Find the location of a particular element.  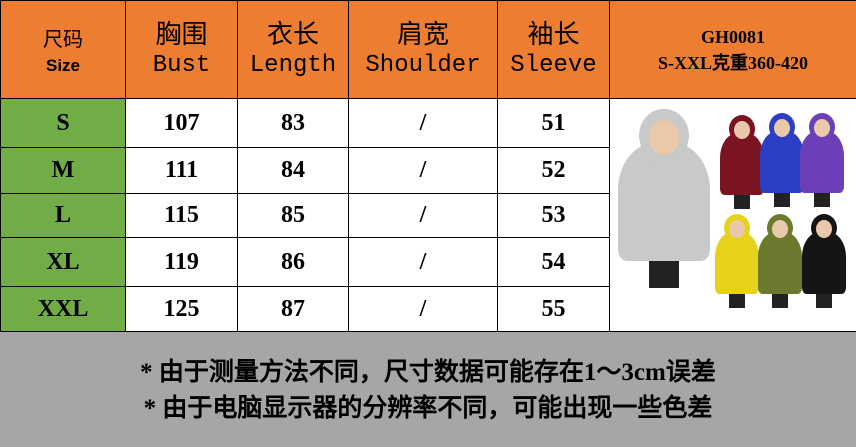

table-row: L 115 85 / 53 is located at coordinates (428, 215).